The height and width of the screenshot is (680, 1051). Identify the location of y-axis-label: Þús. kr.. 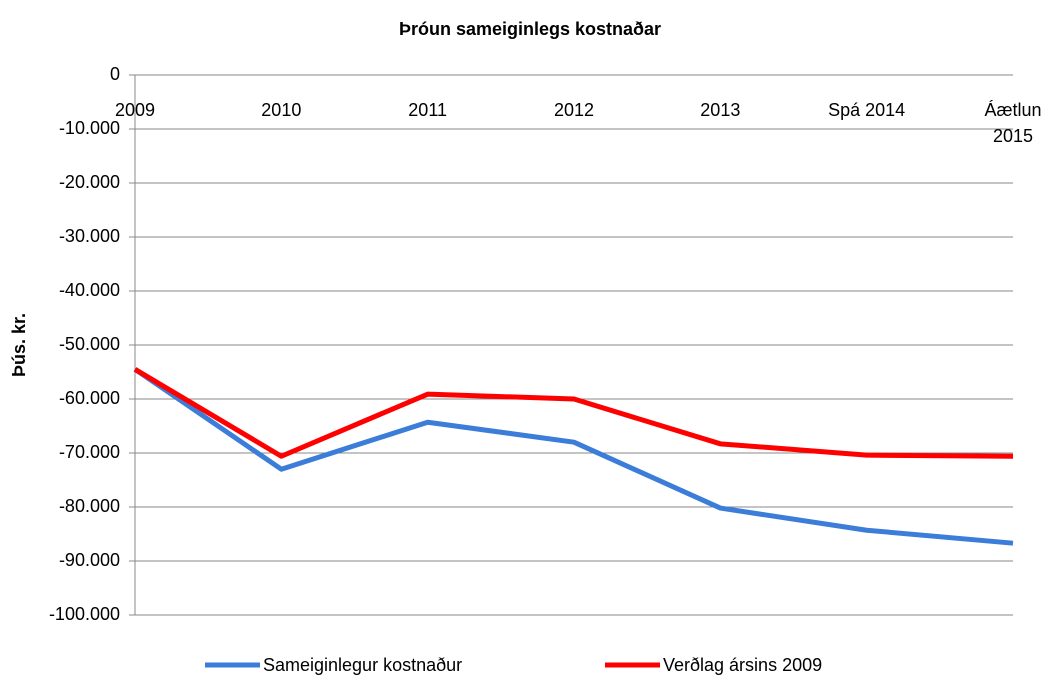
(19, 345).